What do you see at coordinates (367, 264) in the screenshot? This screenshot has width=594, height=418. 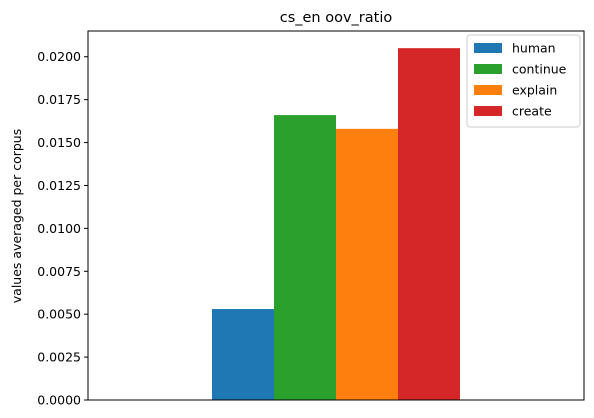 I see `bar-explain` at bounding box center [367, 264].